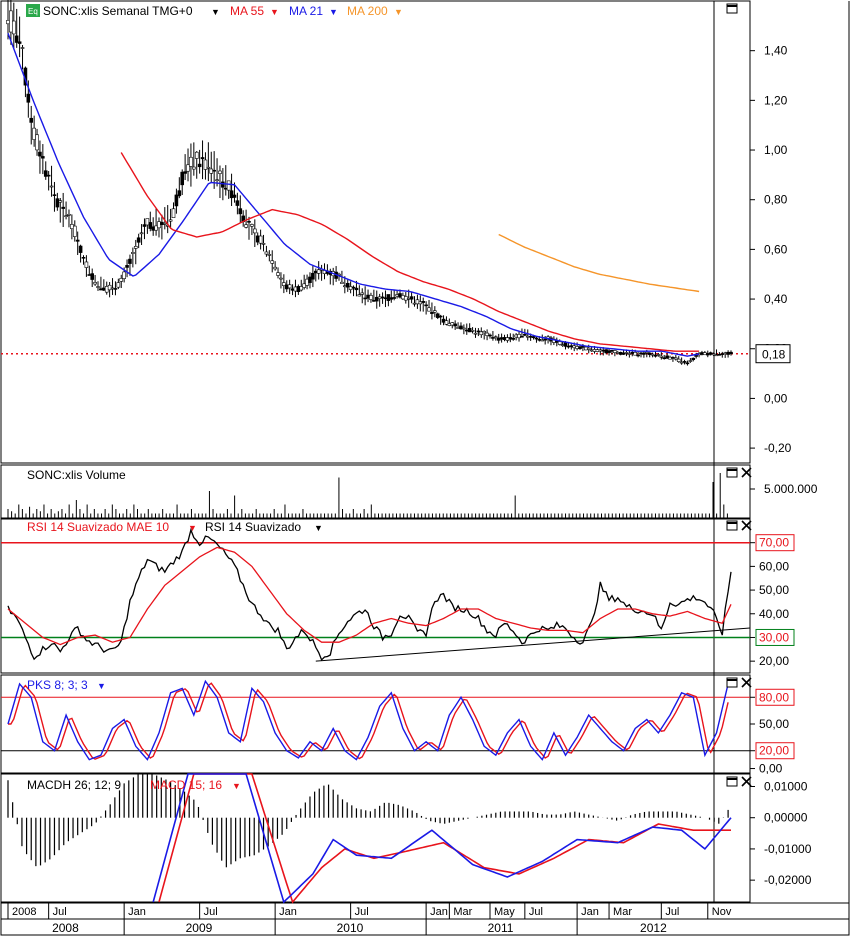  I want to click on pks-label: PKS 8; 3; 3, so click(57, 685).